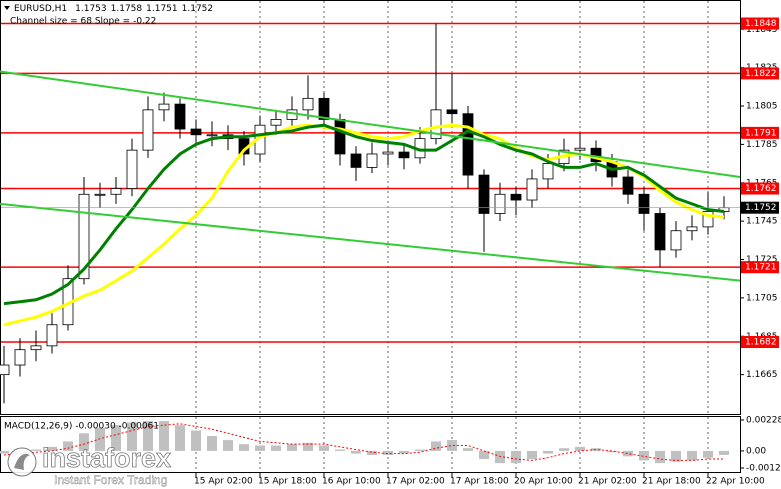 This screenshot has width=781, height=489. I want to click on x-tick-label: 20 Apr 10:00, so click(543, 482).